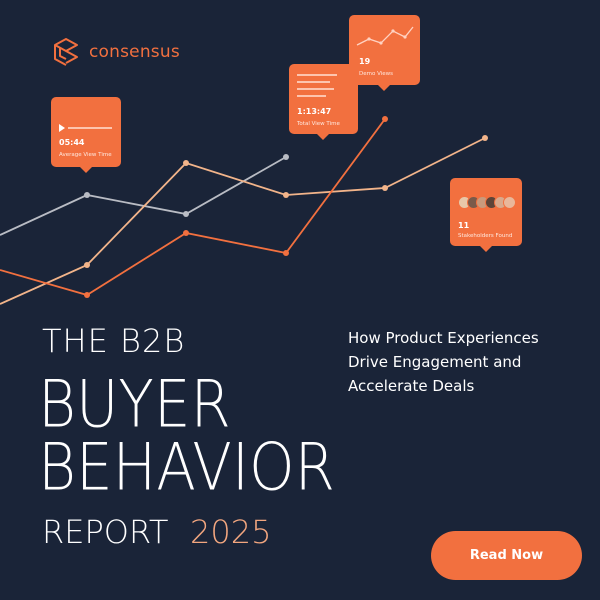 This screenshot has height=600, width=600. What do you see at coordinates (506, 555) in the screenshot?
I see `read-now-button: Read Now` at bounding box center [506, 555].